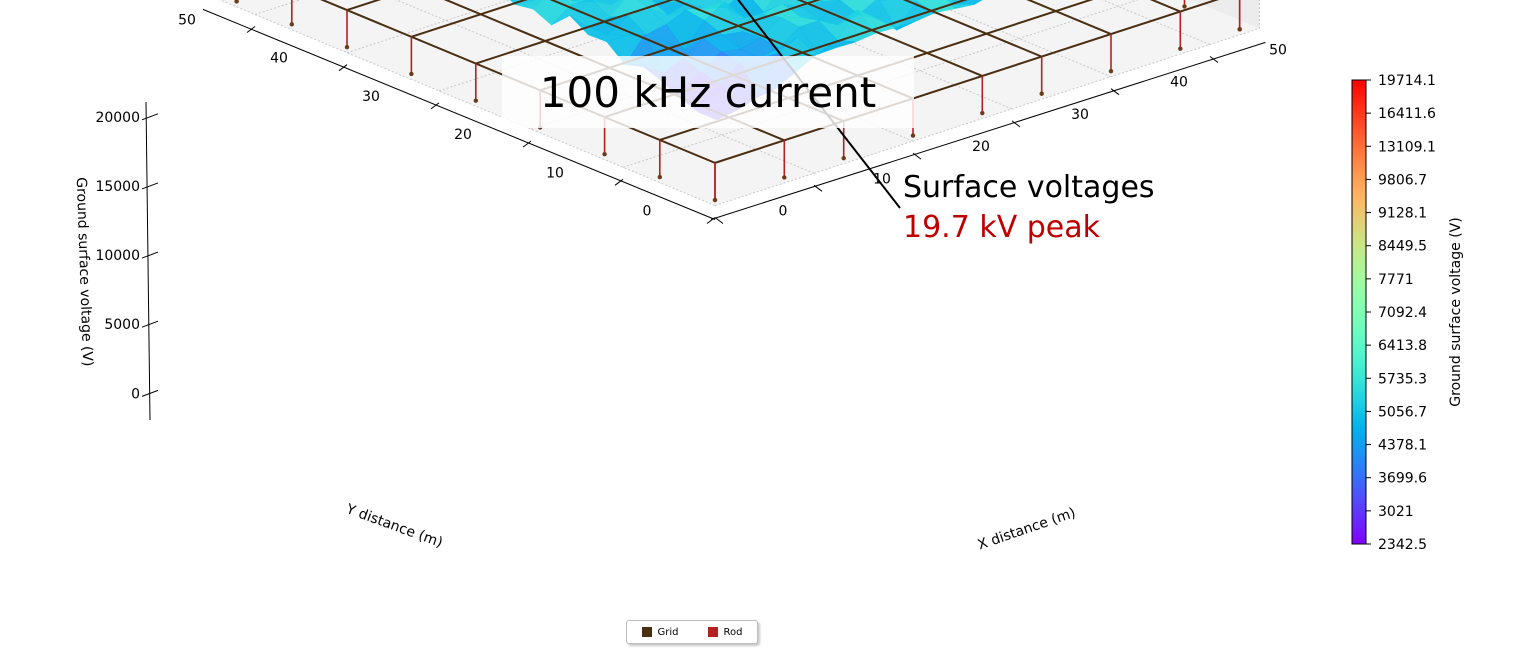 The height and width of the screenshot is (665, 1536). What do you see at coordinates (1225, 14) in the screenshot?
I see `back-right-pane` at bounding box center [1225, 14].